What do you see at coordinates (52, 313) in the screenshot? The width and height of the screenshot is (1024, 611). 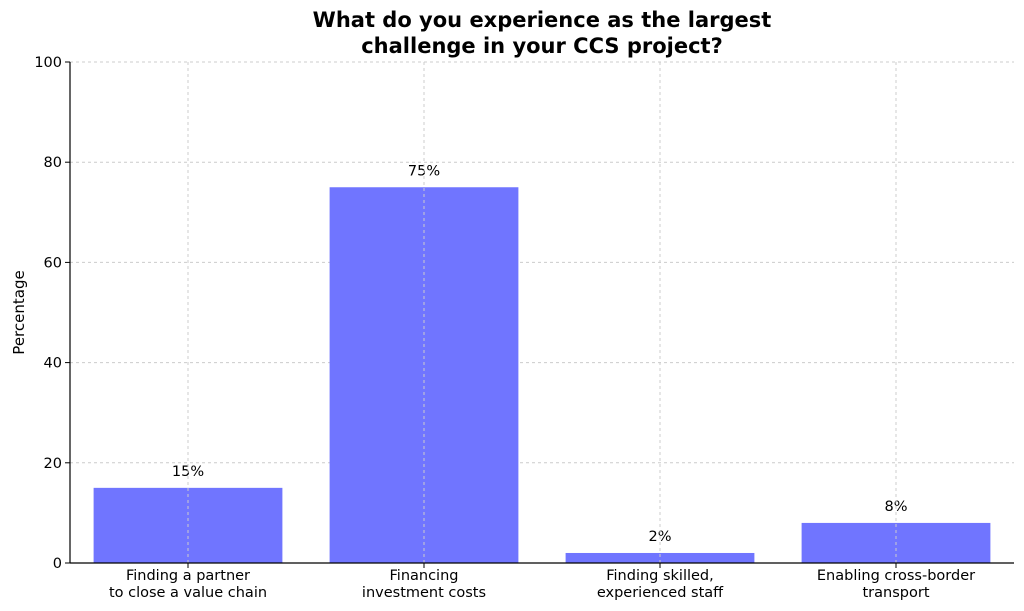 I see `y-axis-ticks: 0 20 40 60 80 100` at bounding box center [52, 313].